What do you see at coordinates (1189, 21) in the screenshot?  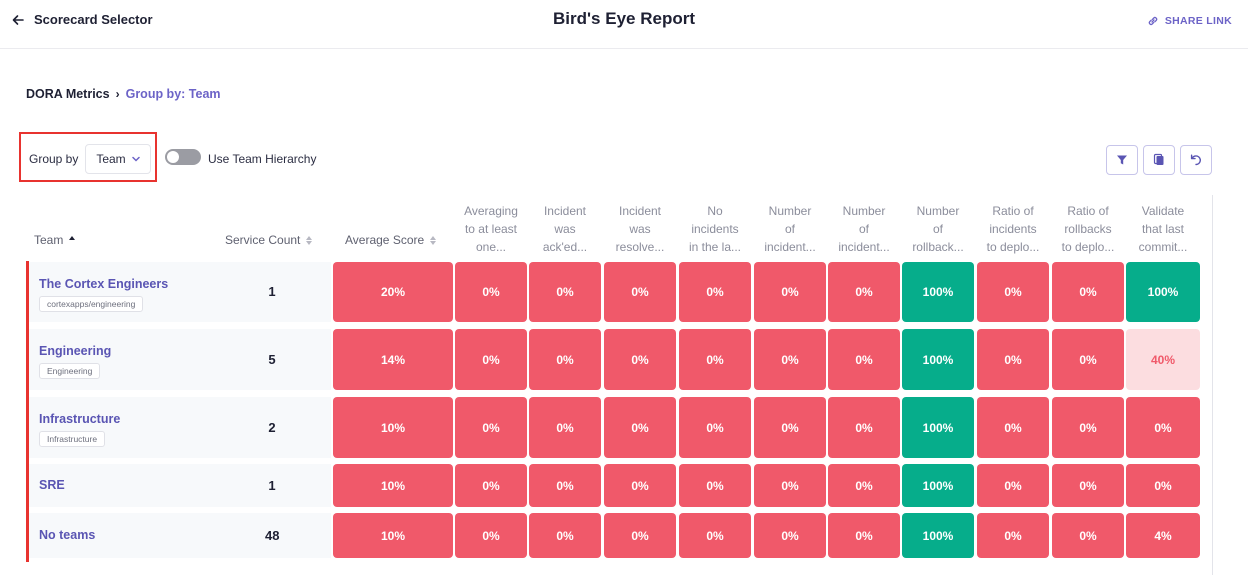 I see `share-link-button: SHARE LINK` at bounding box center [1189, 21].